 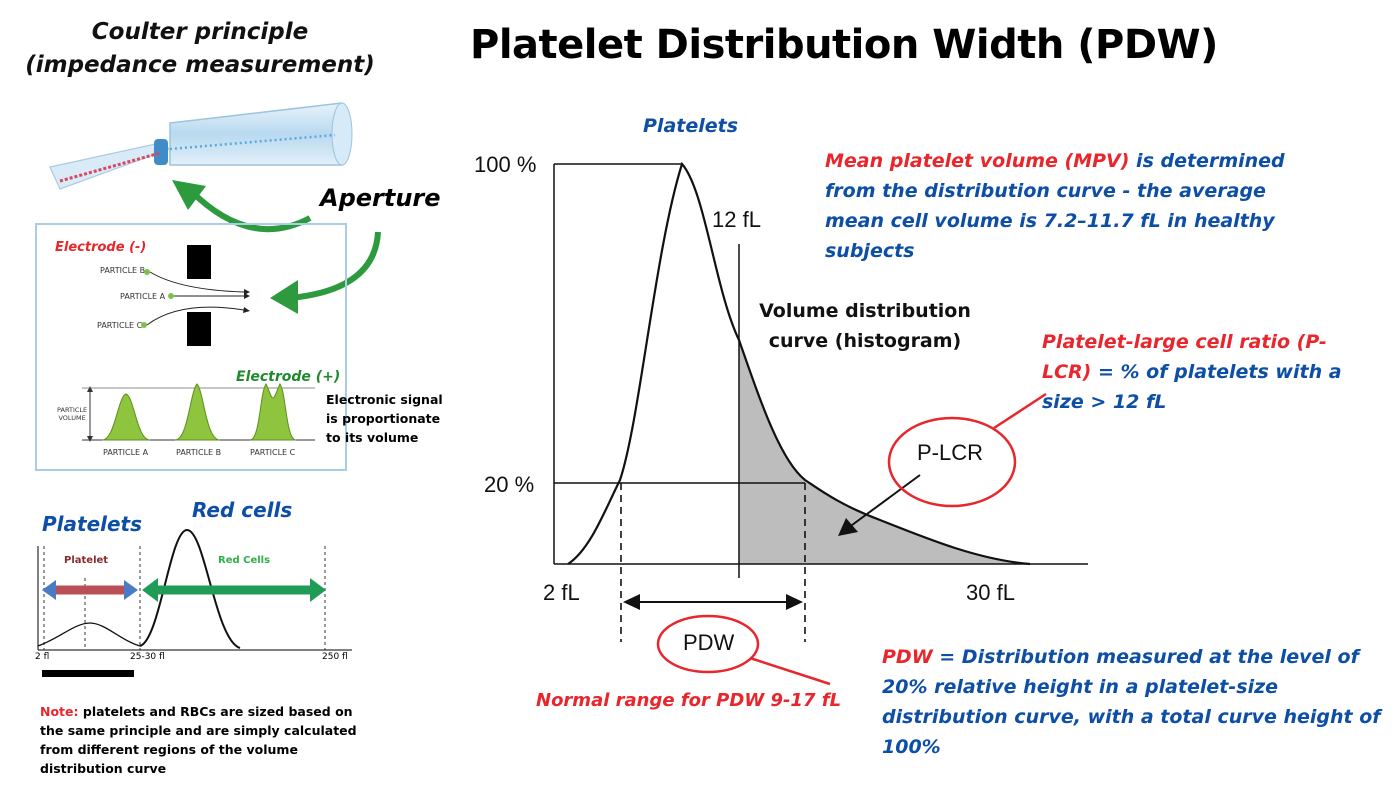 What do you see at coordinates (92, 524) in the screenshot?
I see `mini-platelets-label: Platelets` at bounding box center [92, 524].